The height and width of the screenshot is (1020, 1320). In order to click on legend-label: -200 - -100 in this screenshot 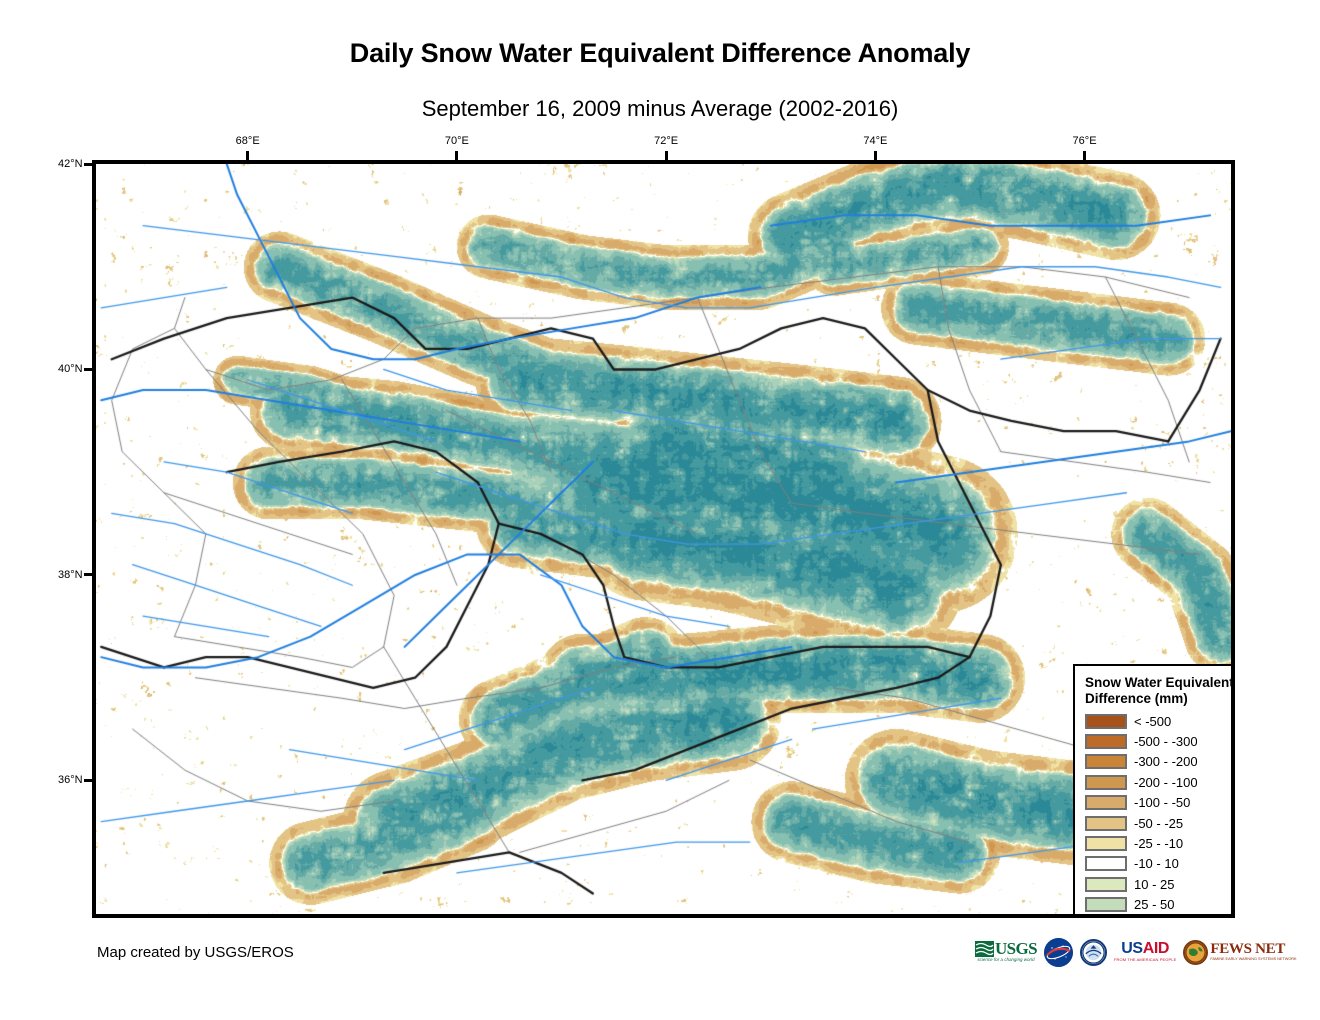, I will do `click(1166, 782)`.